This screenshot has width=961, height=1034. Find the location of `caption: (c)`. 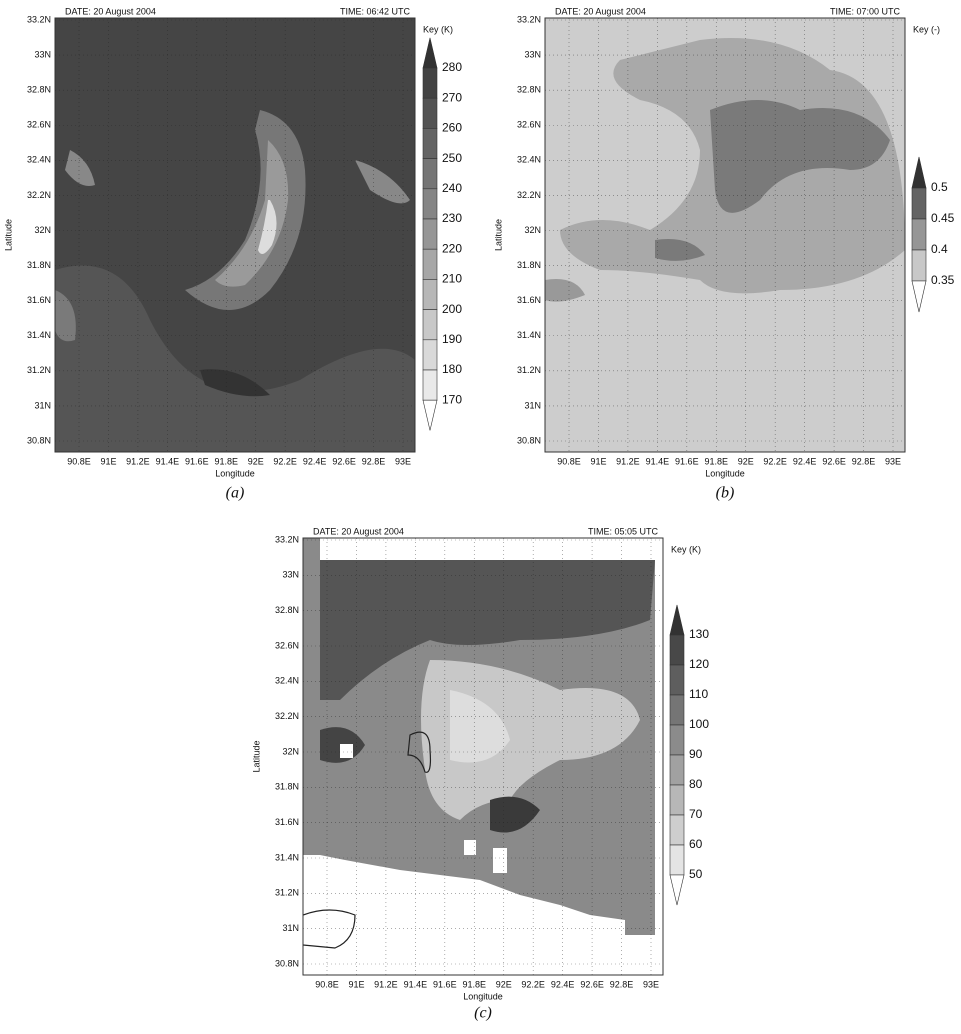

caption: (c) is located at coordinates (483, 1013).